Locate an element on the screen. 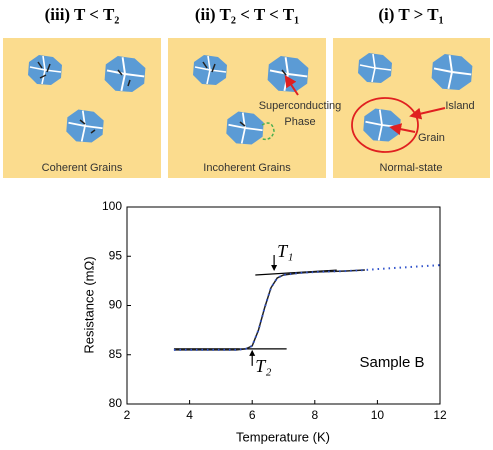 This screenshot has width=493, height=450. marker-label: T₁ is located at coordinates (285, 251).